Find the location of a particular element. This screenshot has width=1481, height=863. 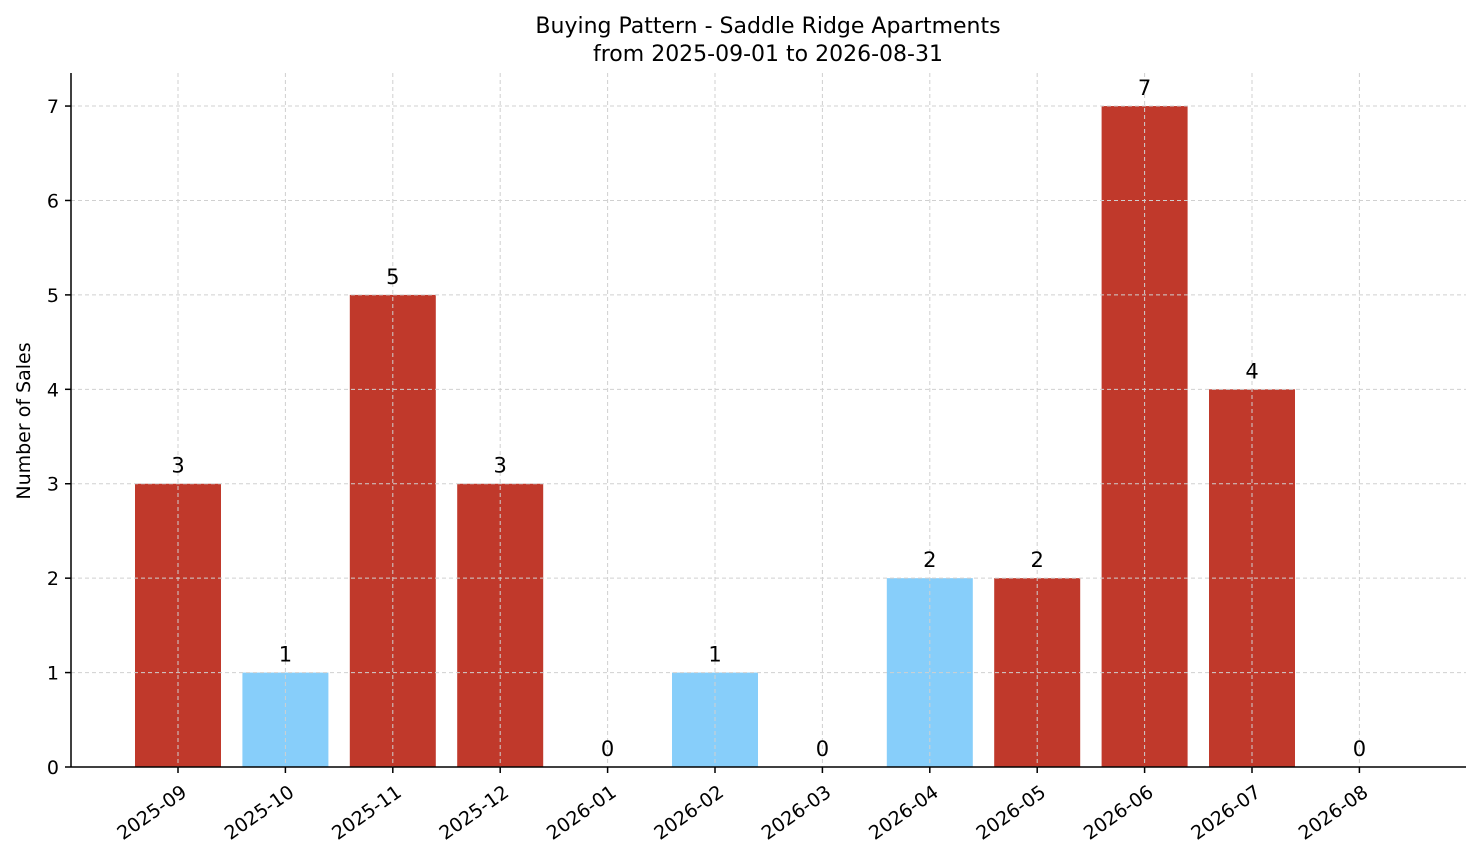

x-tick-label: 2026-05 is located at coordinates (1011, 813).